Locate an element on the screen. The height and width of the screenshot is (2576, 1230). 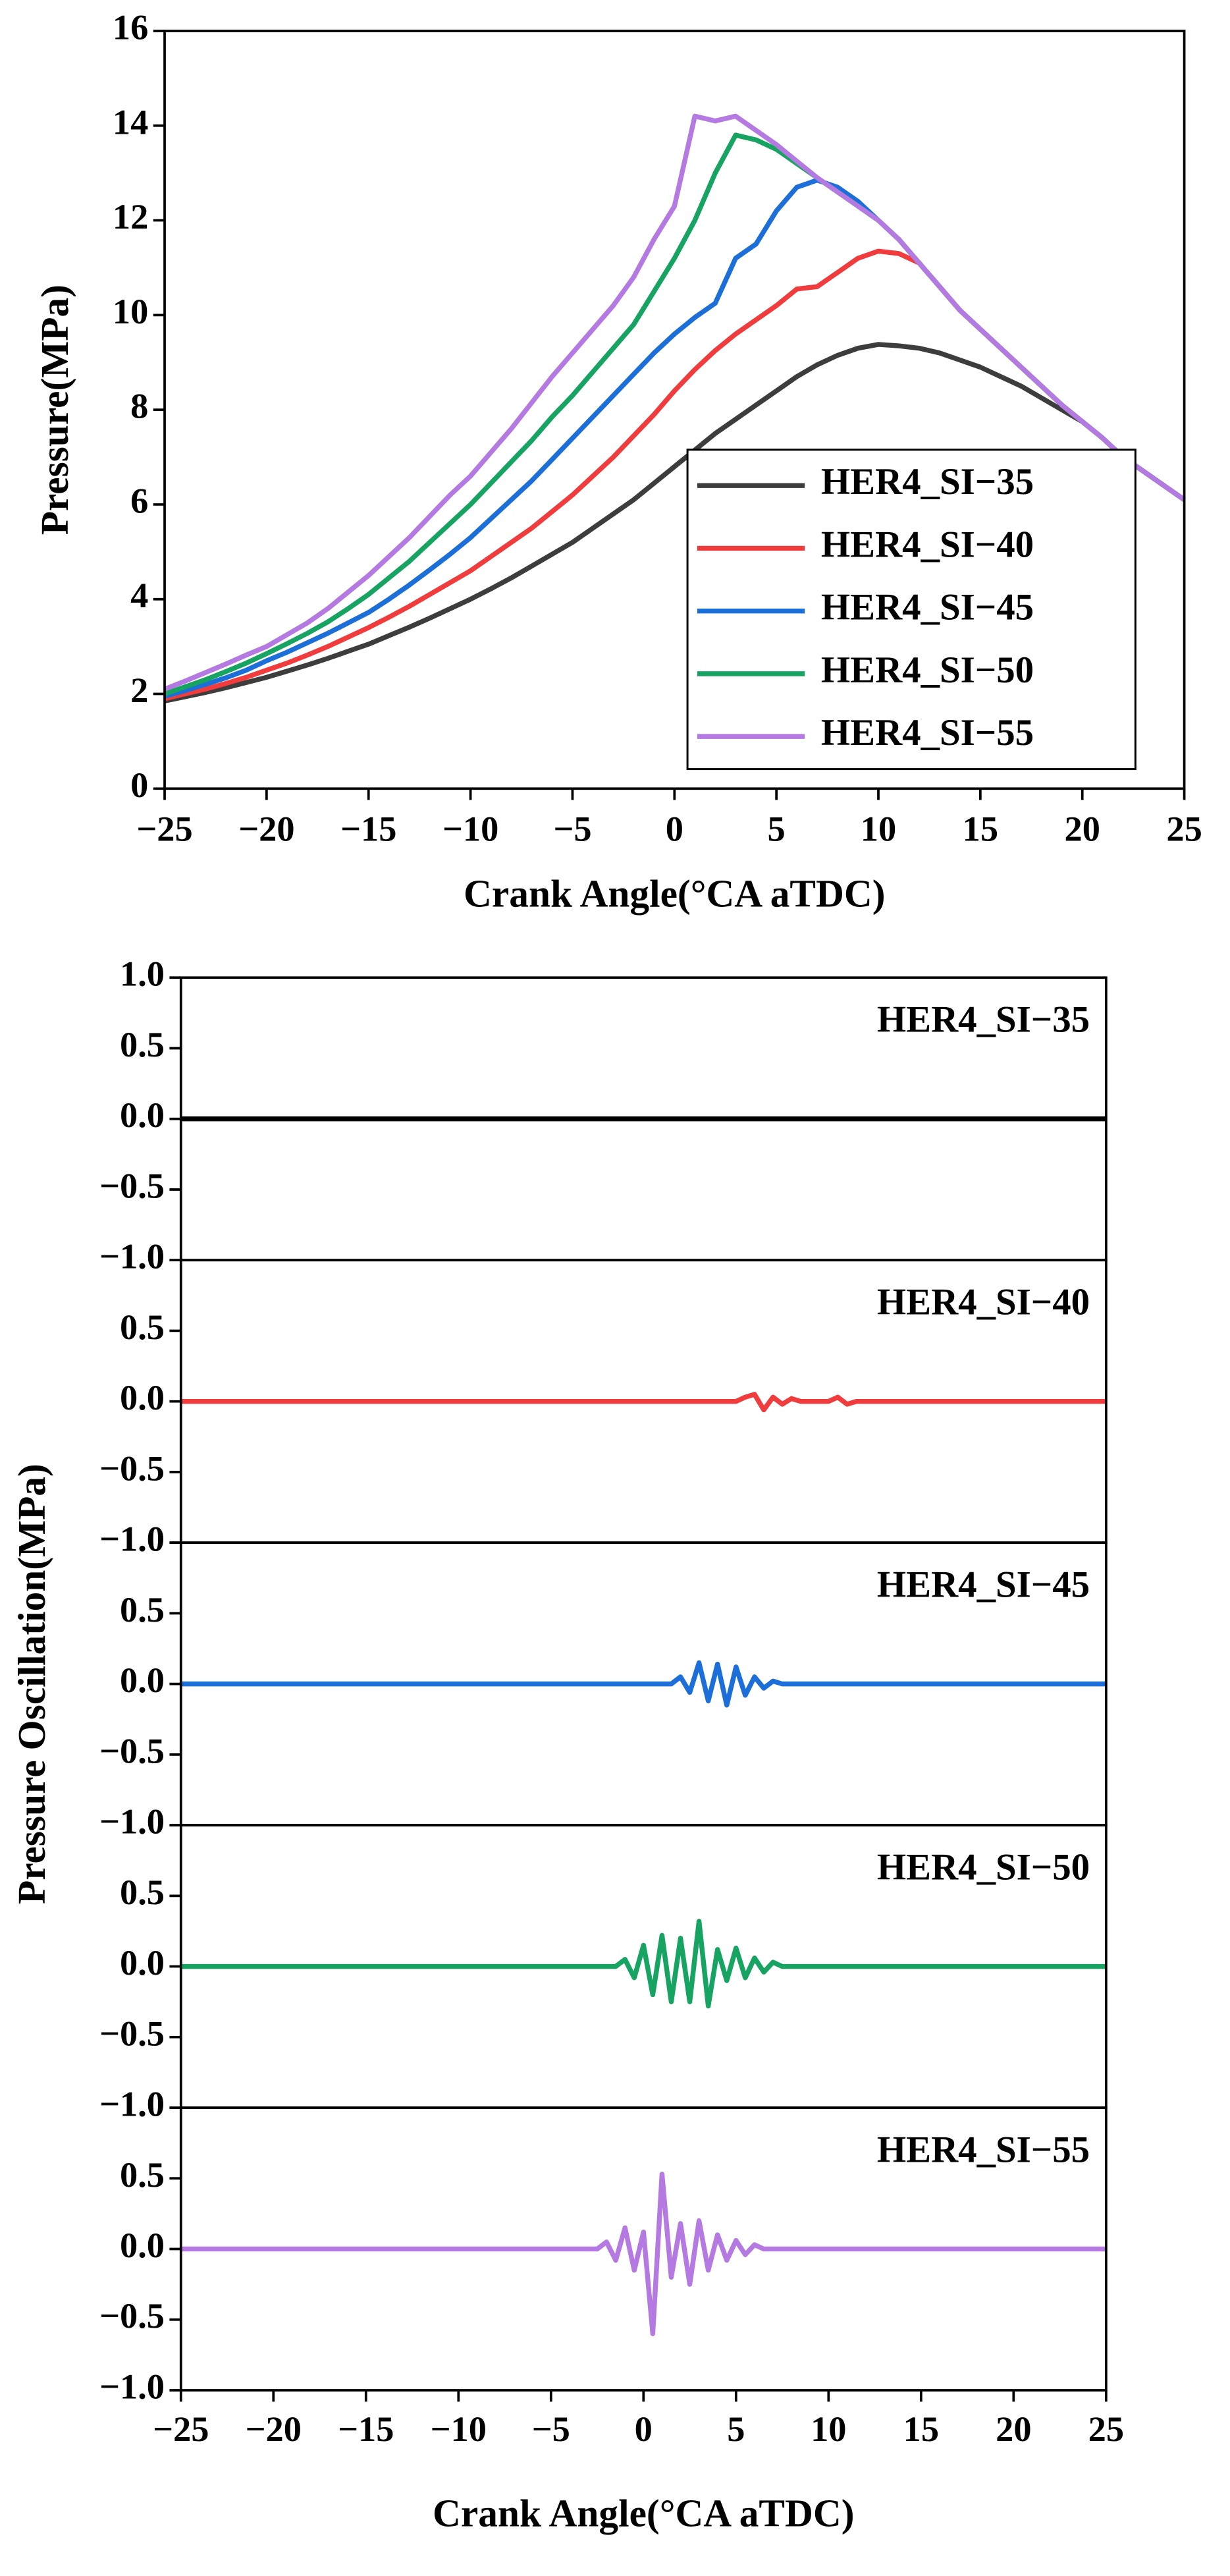
panel-name: HER4_SI−40 is located at coordinates (983, 1302).